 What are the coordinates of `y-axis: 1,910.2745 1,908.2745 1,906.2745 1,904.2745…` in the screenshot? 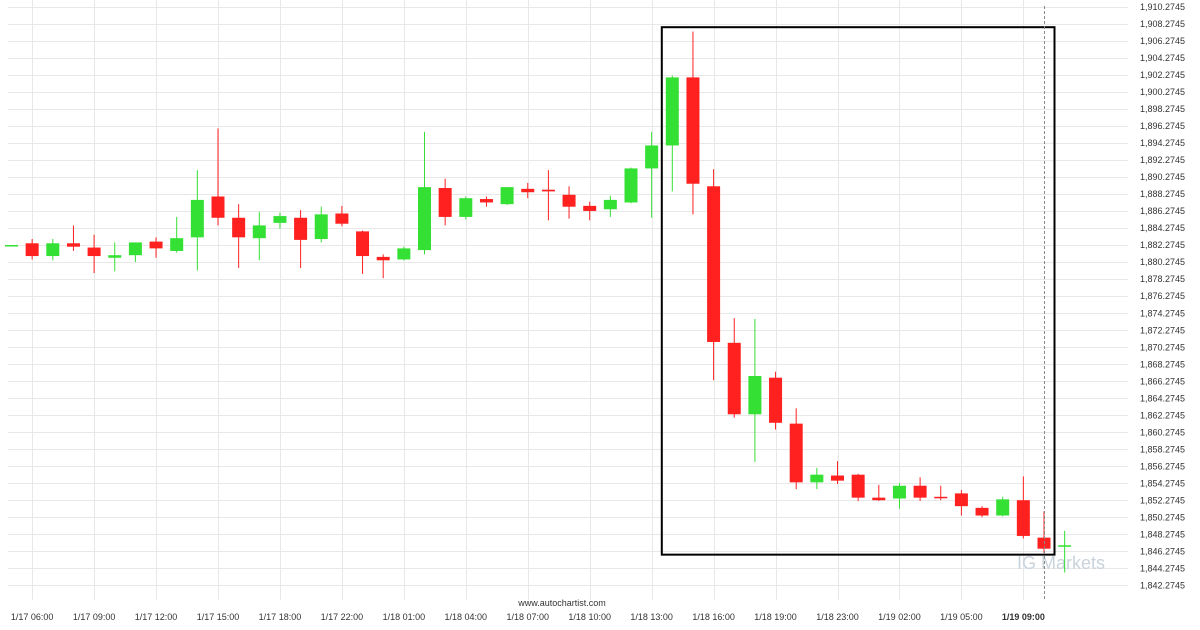 It's located at (1162, 296).